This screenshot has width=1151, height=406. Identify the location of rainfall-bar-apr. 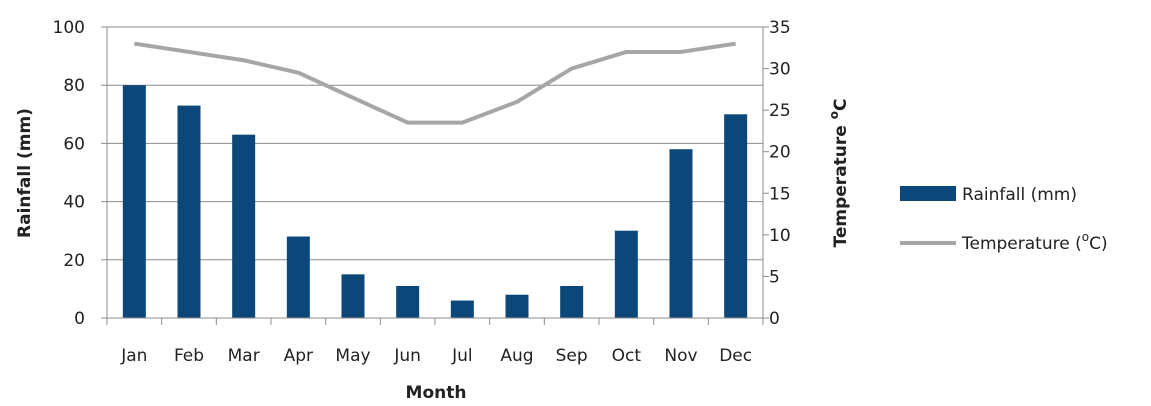
(298, 277).